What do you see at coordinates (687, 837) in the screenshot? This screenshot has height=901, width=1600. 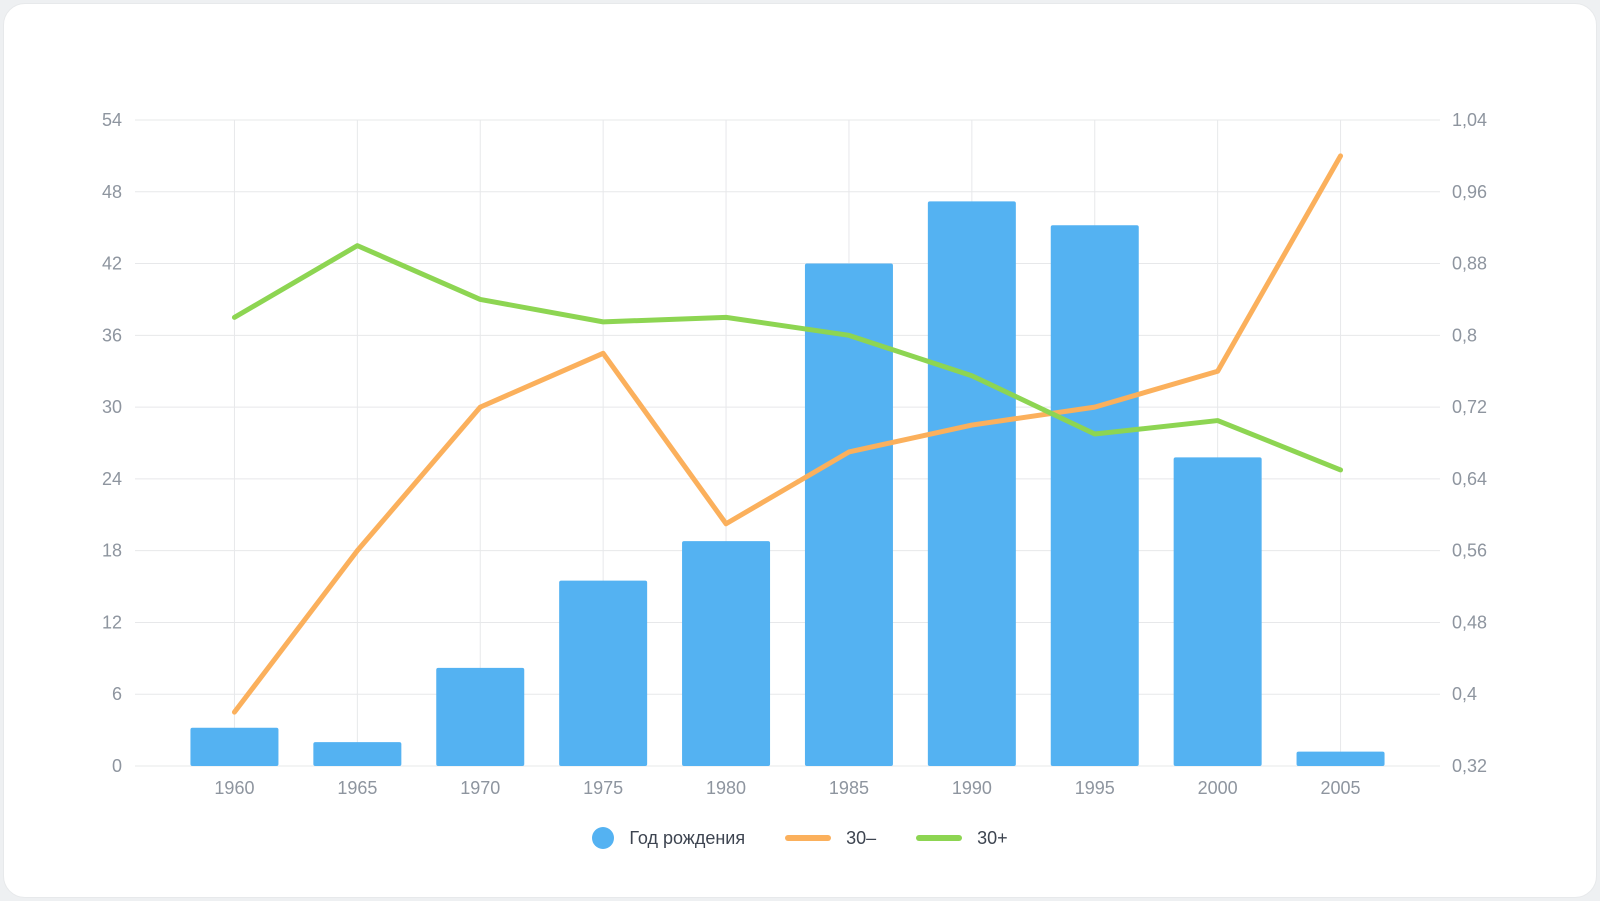 I see `legend-label: Год рождения` at bounding box center [687, 837].